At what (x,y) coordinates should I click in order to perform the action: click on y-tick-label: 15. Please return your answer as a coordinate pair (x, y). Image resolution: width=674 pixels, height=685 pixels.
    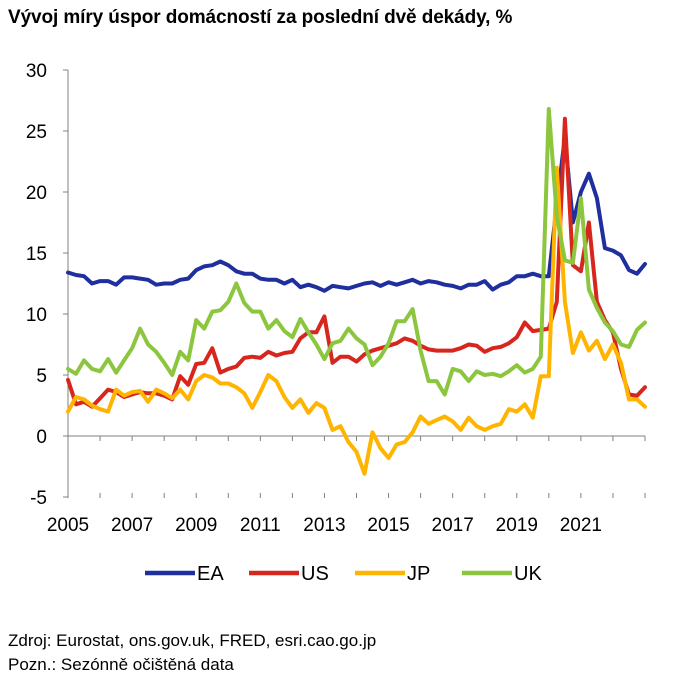
    Looking at the image, I should click on (36, 254).